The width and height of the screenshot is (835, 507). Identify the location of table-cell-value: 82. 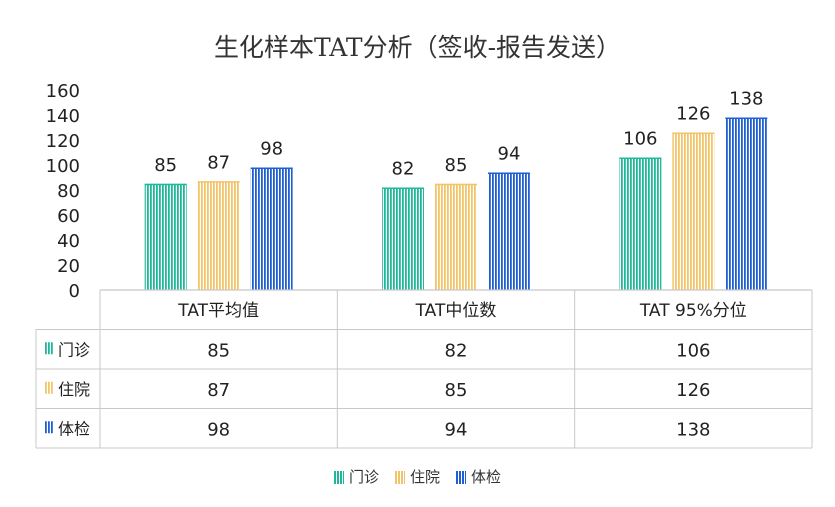
(456, 350).